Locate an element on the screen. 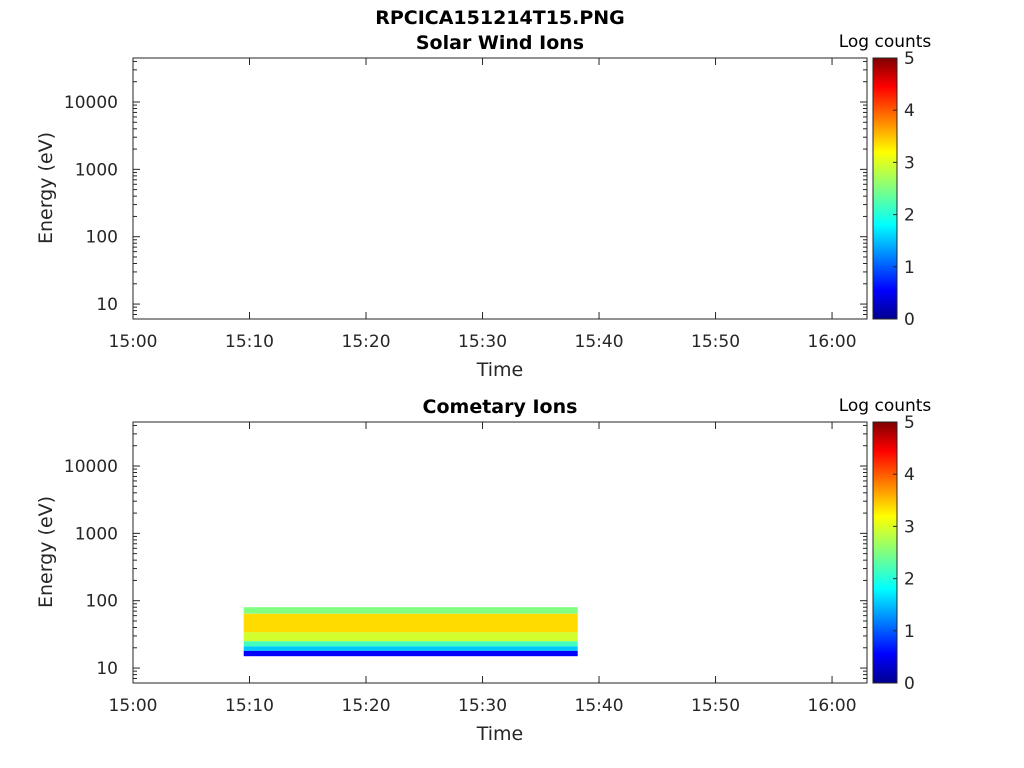  data-band is located at coordinates (410, 632).